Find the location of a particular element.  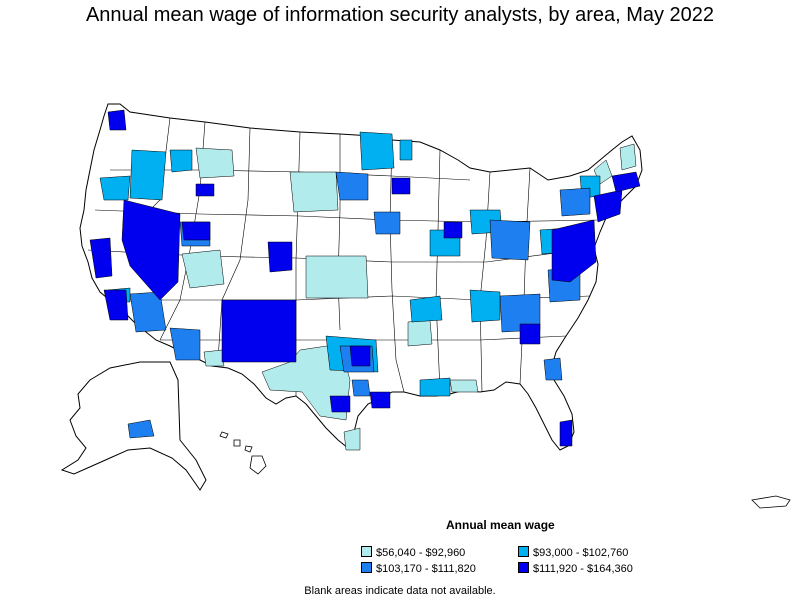

legend-label: $93,000 - $102,760 is located at coordinates (581, 553).